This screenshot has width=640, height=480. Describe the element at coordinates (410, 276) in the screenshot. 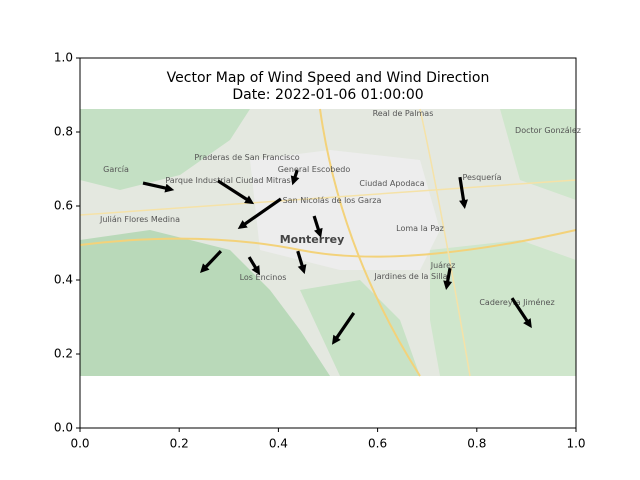

I see `map-label: Jardines de la Silla` at that location.